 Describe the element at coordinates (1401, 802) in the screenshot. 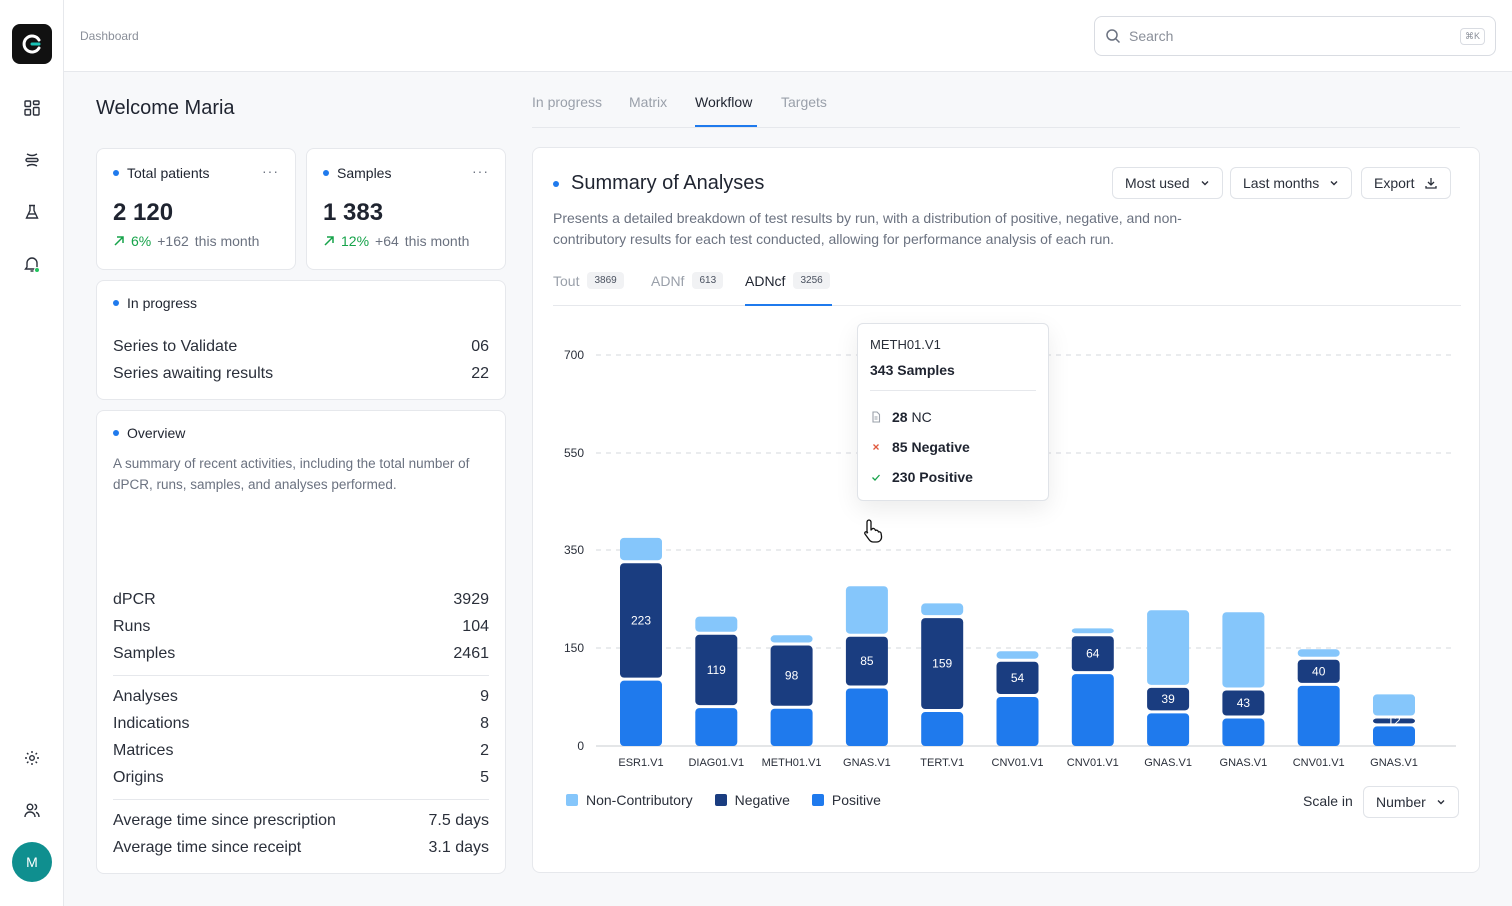

I see `scale-value: Number` at that location.